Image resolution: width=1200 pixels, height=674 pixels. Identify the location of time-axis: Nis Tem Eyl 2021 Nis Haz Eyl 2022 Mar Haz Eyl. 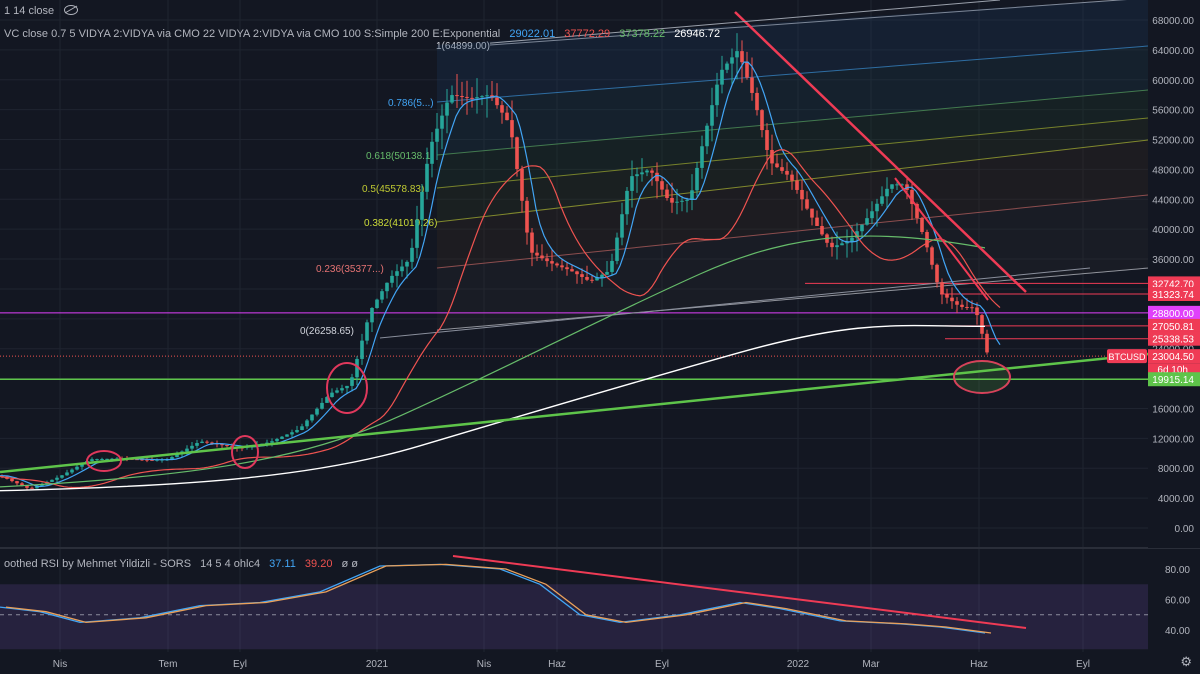
(600, 663).